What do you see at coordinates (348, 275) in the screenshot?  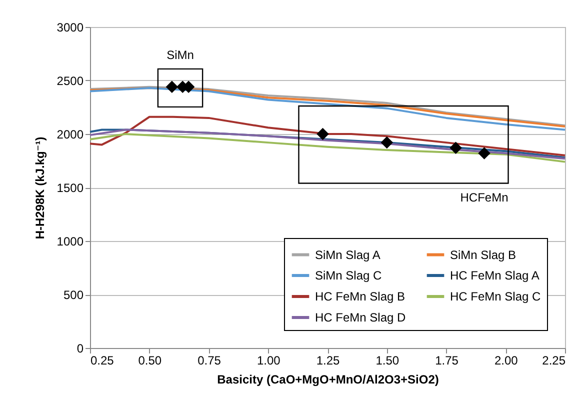 I see `legend-label: SiMn Slag C` at bounding box center [348, 275].